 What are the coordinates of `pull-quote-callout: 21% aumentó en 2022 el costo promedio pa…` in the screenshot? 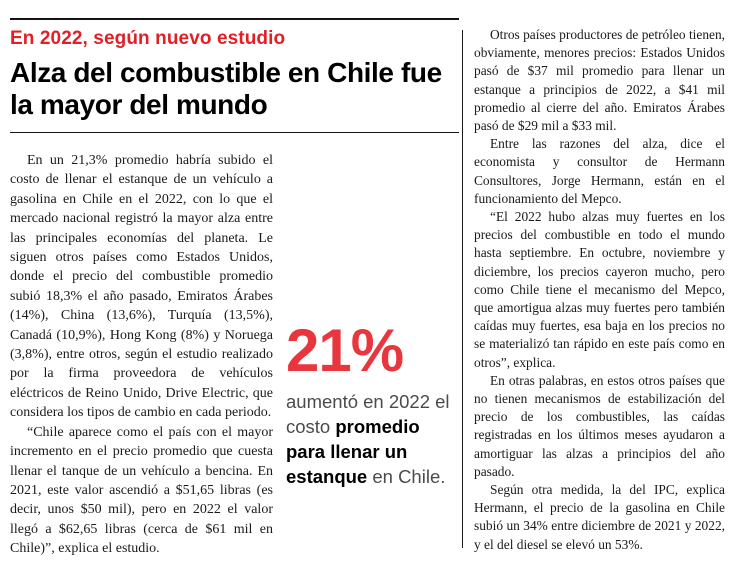 It's located at (370, 404).